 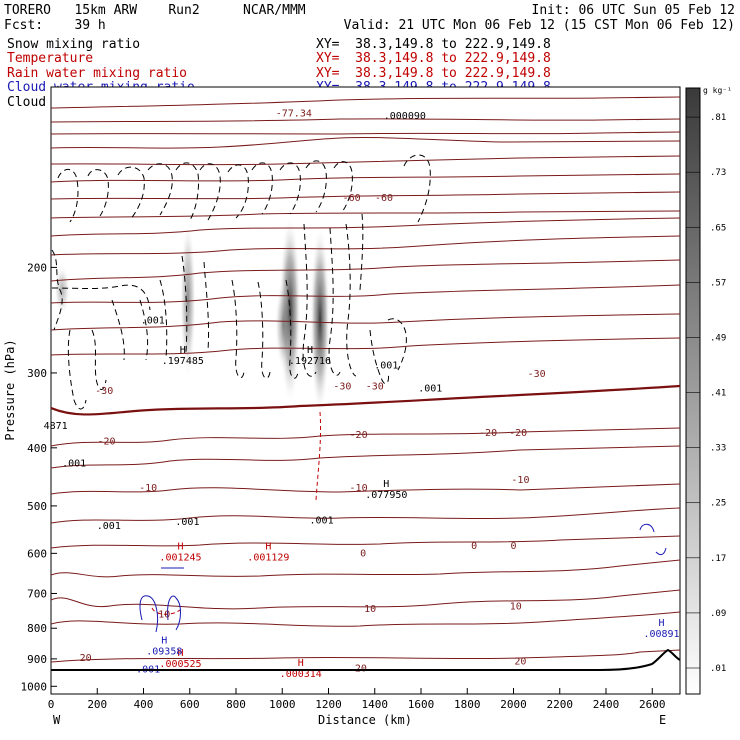 What do you see at coordinates (386, 495) in the screenshot?
I see `maximum-value: .077950` at bounding box center [386, 495].